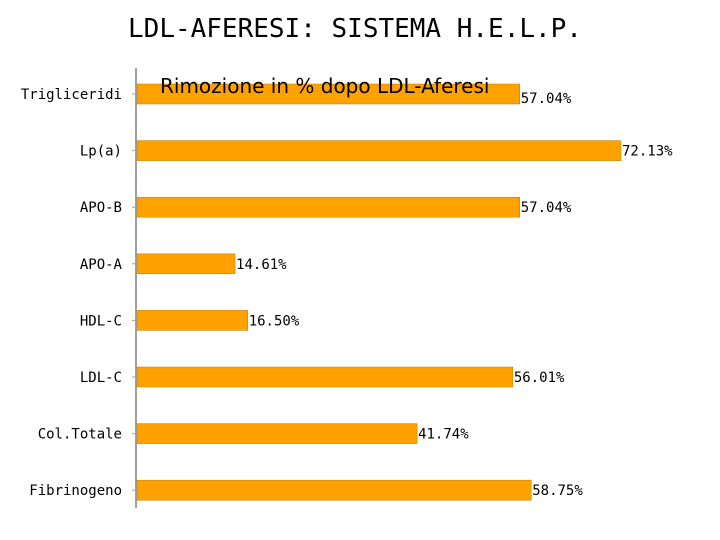  Describe the element at coordinates (277, 433) in the screenshot. I see `bar-col-totale` at that location.